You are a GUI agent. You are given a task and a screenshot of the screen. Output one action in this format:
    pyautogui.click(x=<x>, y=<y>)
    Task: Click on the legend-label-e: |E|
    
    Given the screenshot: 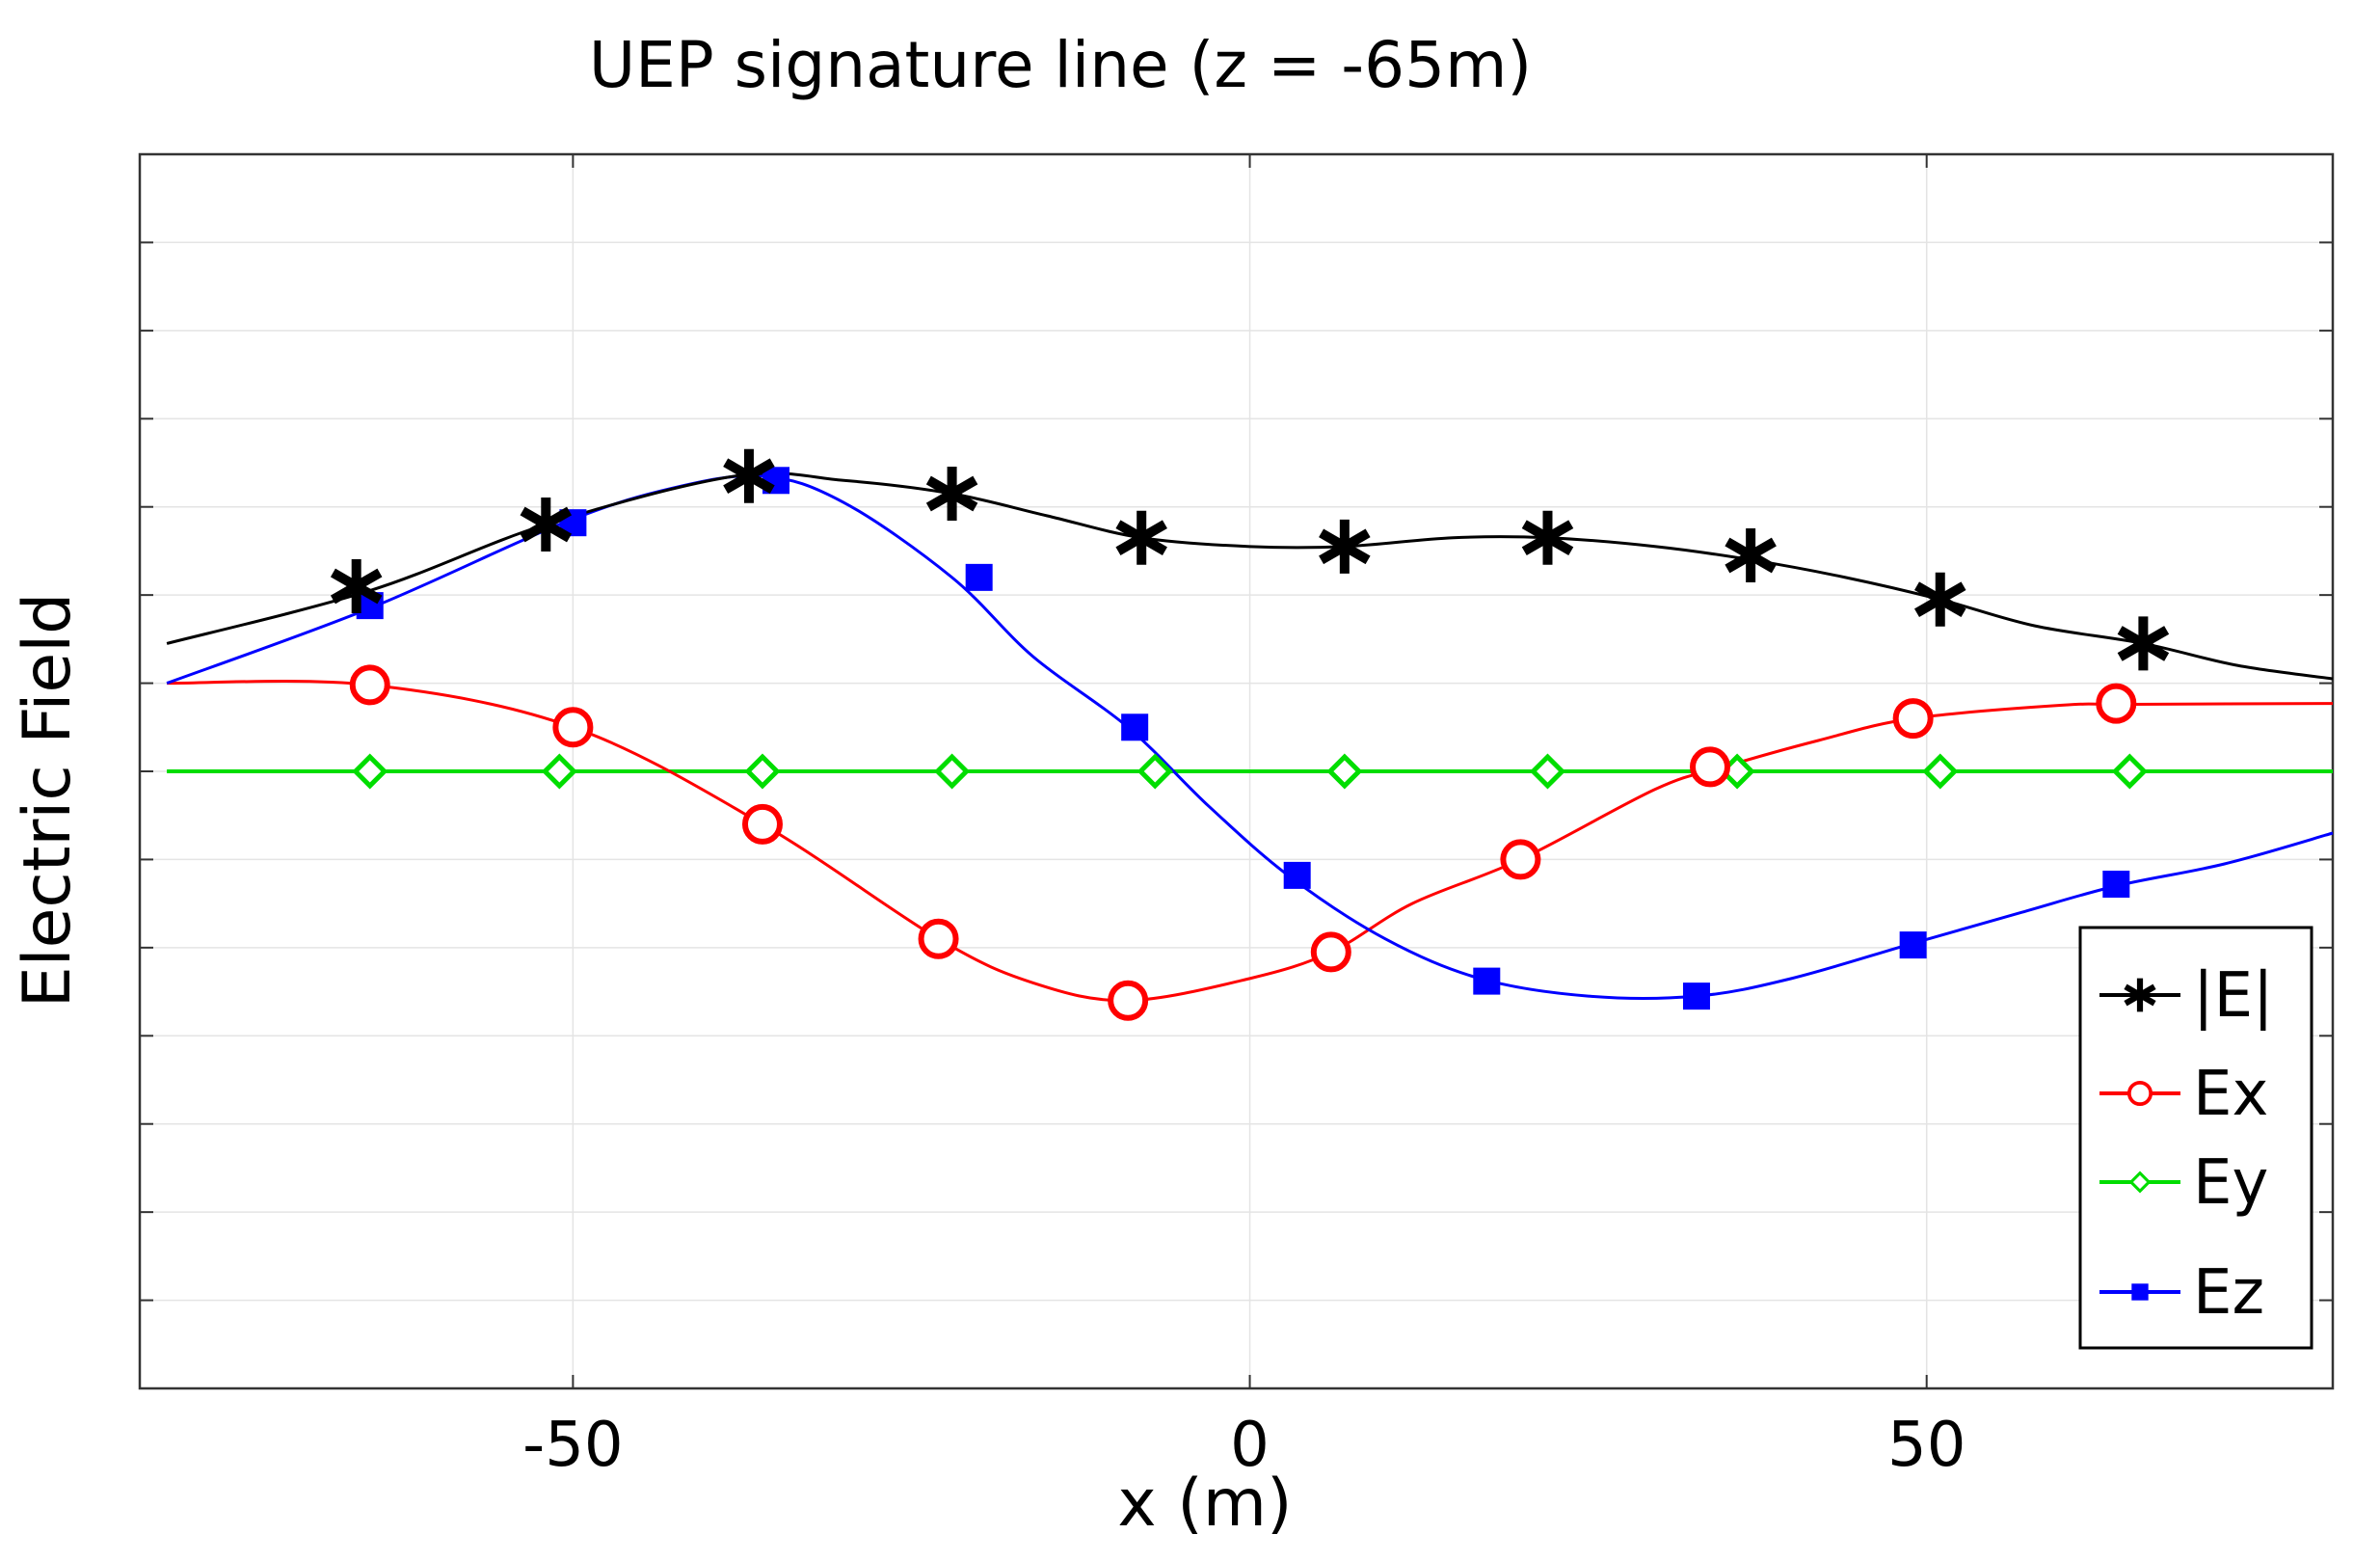 What is the action you would take?
    pyautogui.click(x=2234, y=996)
    